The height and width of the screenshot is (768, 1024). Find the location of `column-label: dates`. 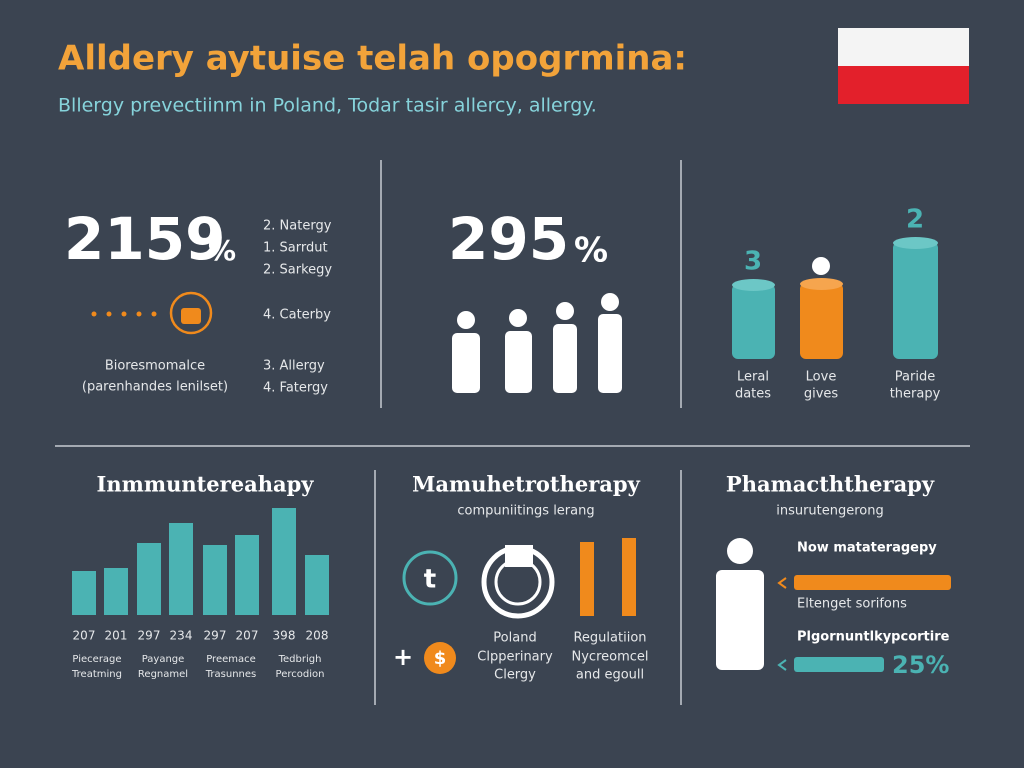

column-label: dates is located at coordinates (753, 394).